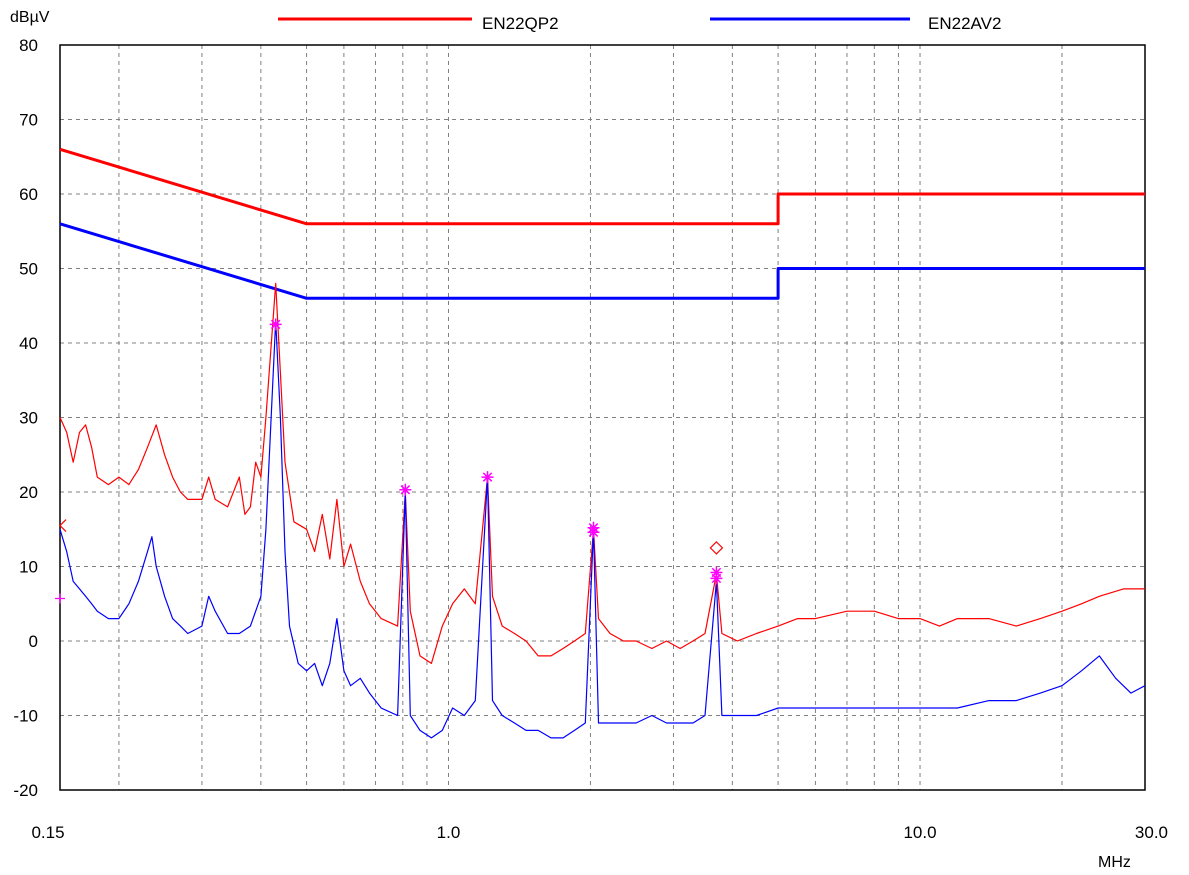  What do you see at coordinates (449, 832) in the screenshot?
I see `x-tick-label: 1.0` at bounding box center [449, 832].